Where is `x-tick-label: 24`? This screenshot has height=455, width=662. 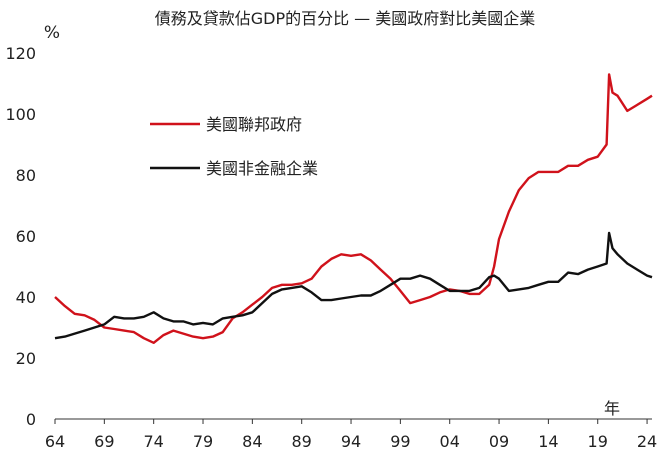
x-tick-label: 24 is located at coordinates (647, 441).